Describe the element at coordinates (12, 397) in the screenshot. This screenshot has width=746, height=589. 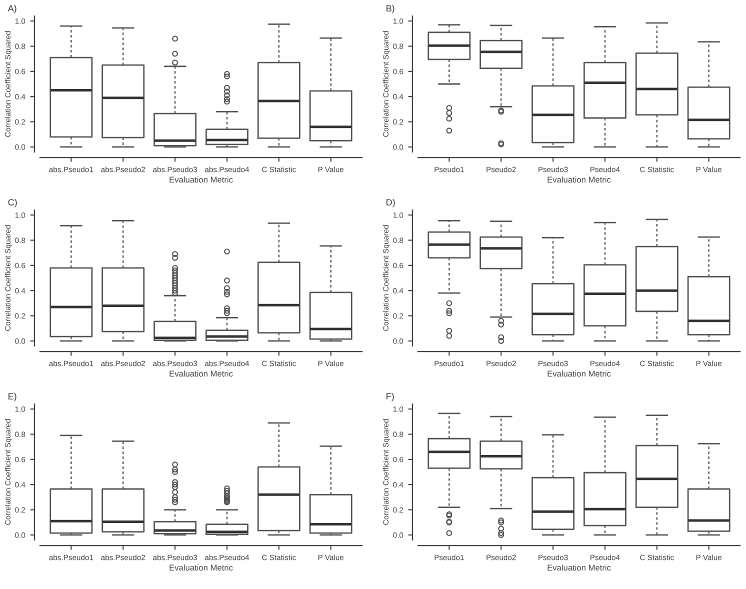
I see `chart-title: E)` at that location.